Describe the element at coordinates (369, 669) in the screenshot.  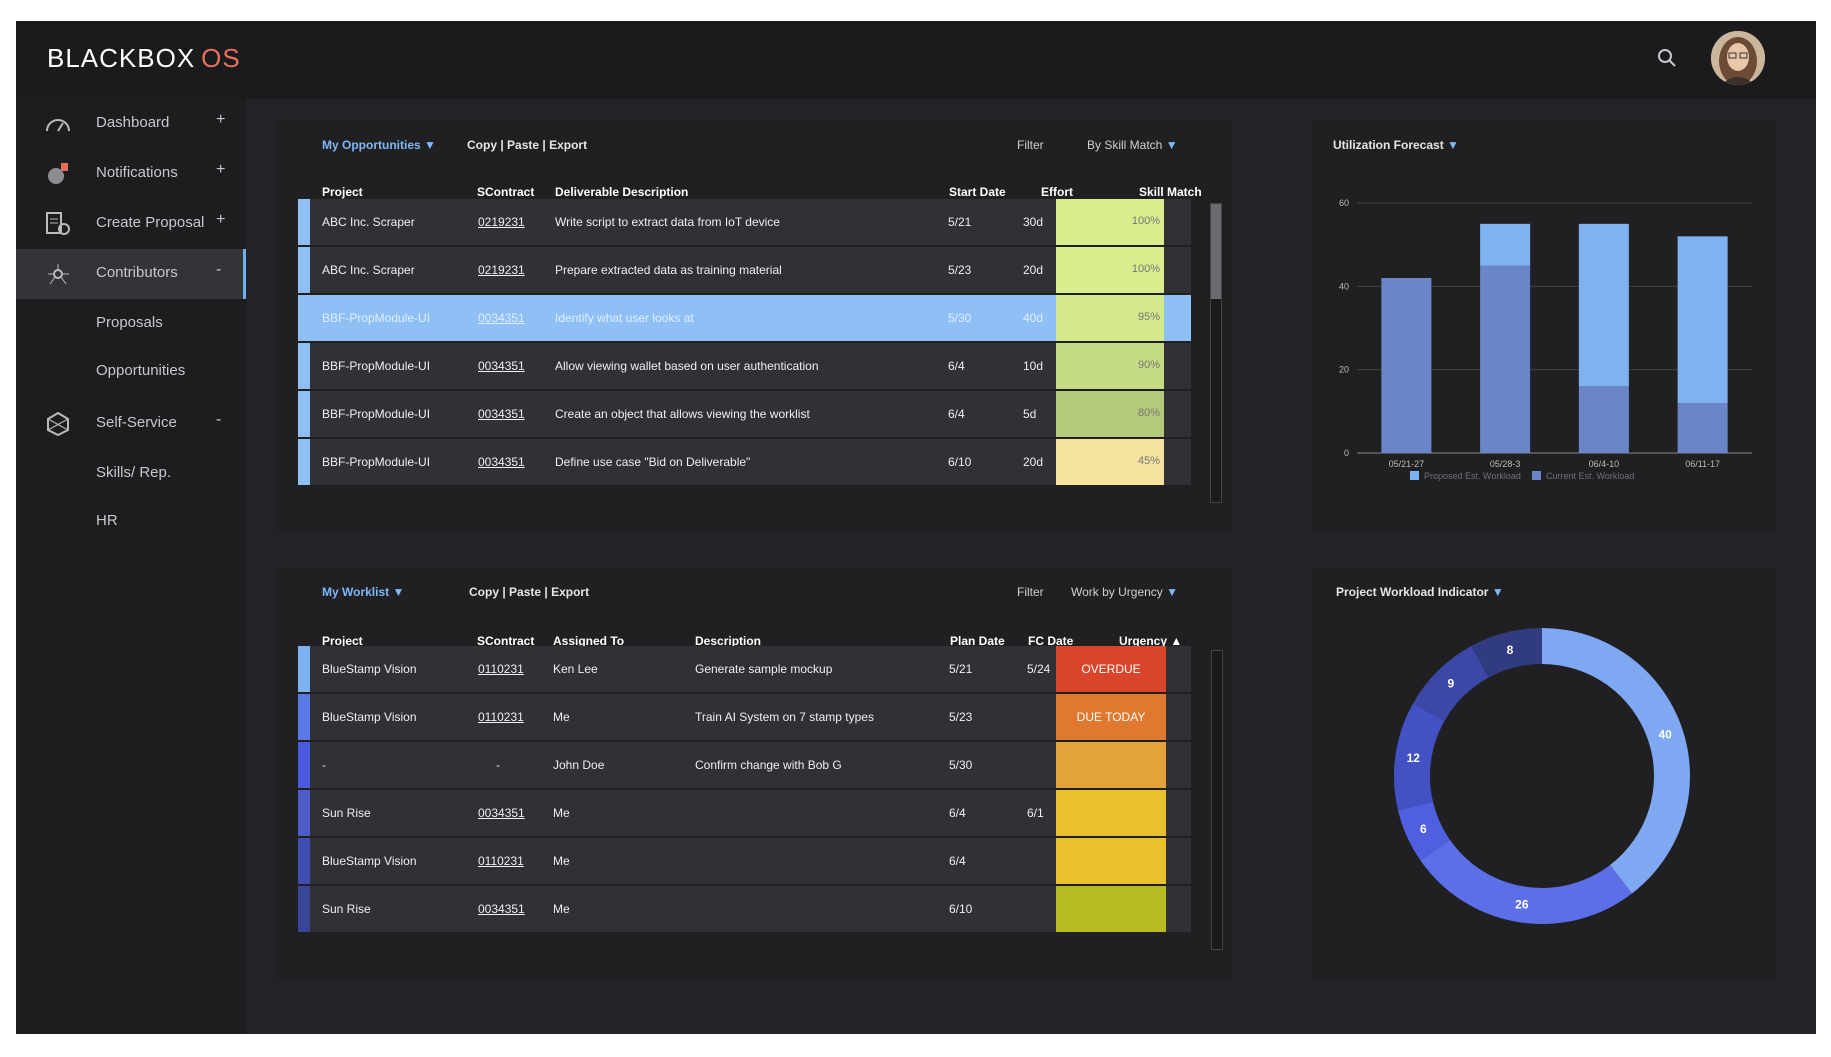
I see `cell-project: BlueStamp Vision` at that location.